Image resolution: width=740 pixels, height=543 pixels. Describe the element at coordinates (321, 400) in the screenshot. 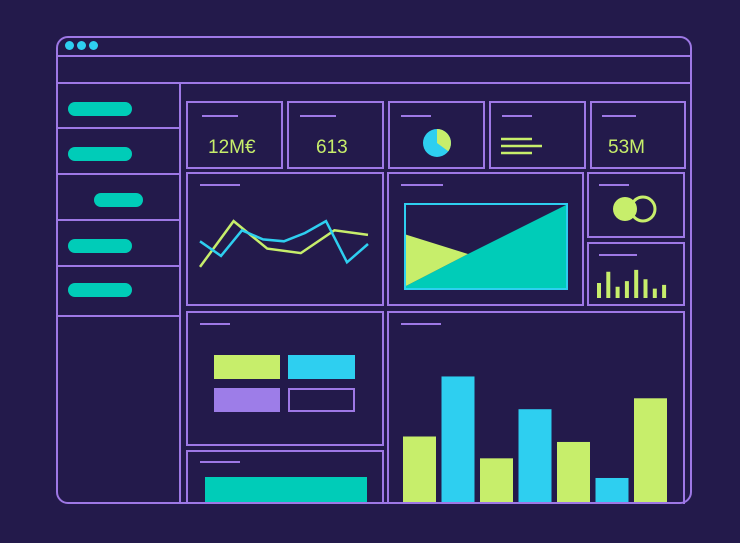

I see `legend-swatch-empty` at that location.